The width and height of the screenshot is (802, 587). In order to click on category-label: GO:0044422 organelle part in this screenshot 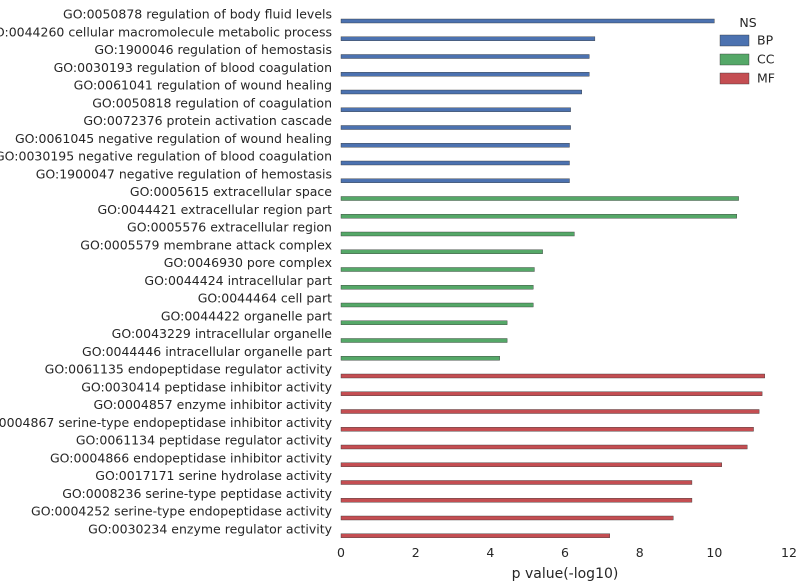, I will do `click(246, 315)`.